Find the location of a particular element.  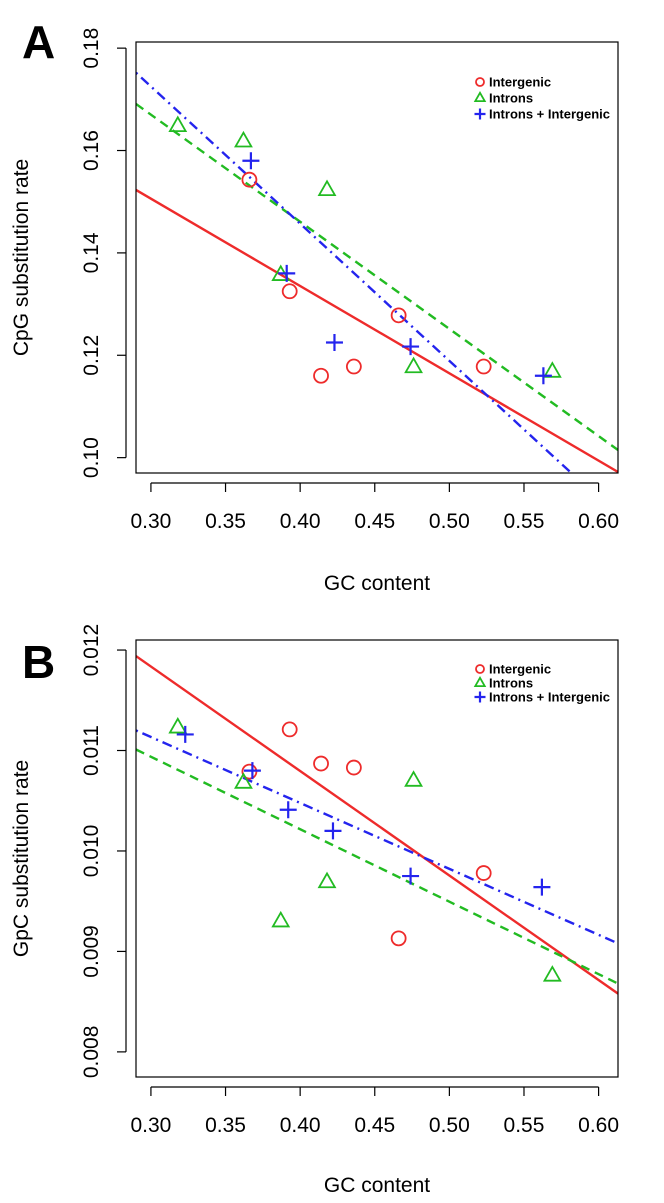

y-axis-title: CpG substitution rate is located at coordinates (21, 257).